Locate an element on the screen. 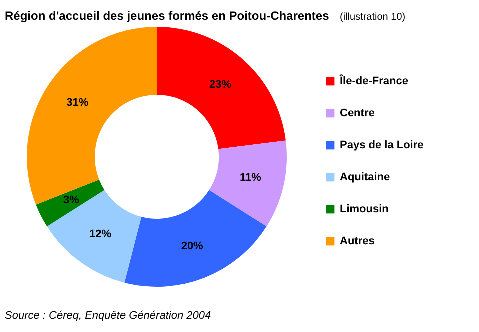 The height and width of the screenshot is (332, 479). data-label: 12% is located at coordinates (101, 234).